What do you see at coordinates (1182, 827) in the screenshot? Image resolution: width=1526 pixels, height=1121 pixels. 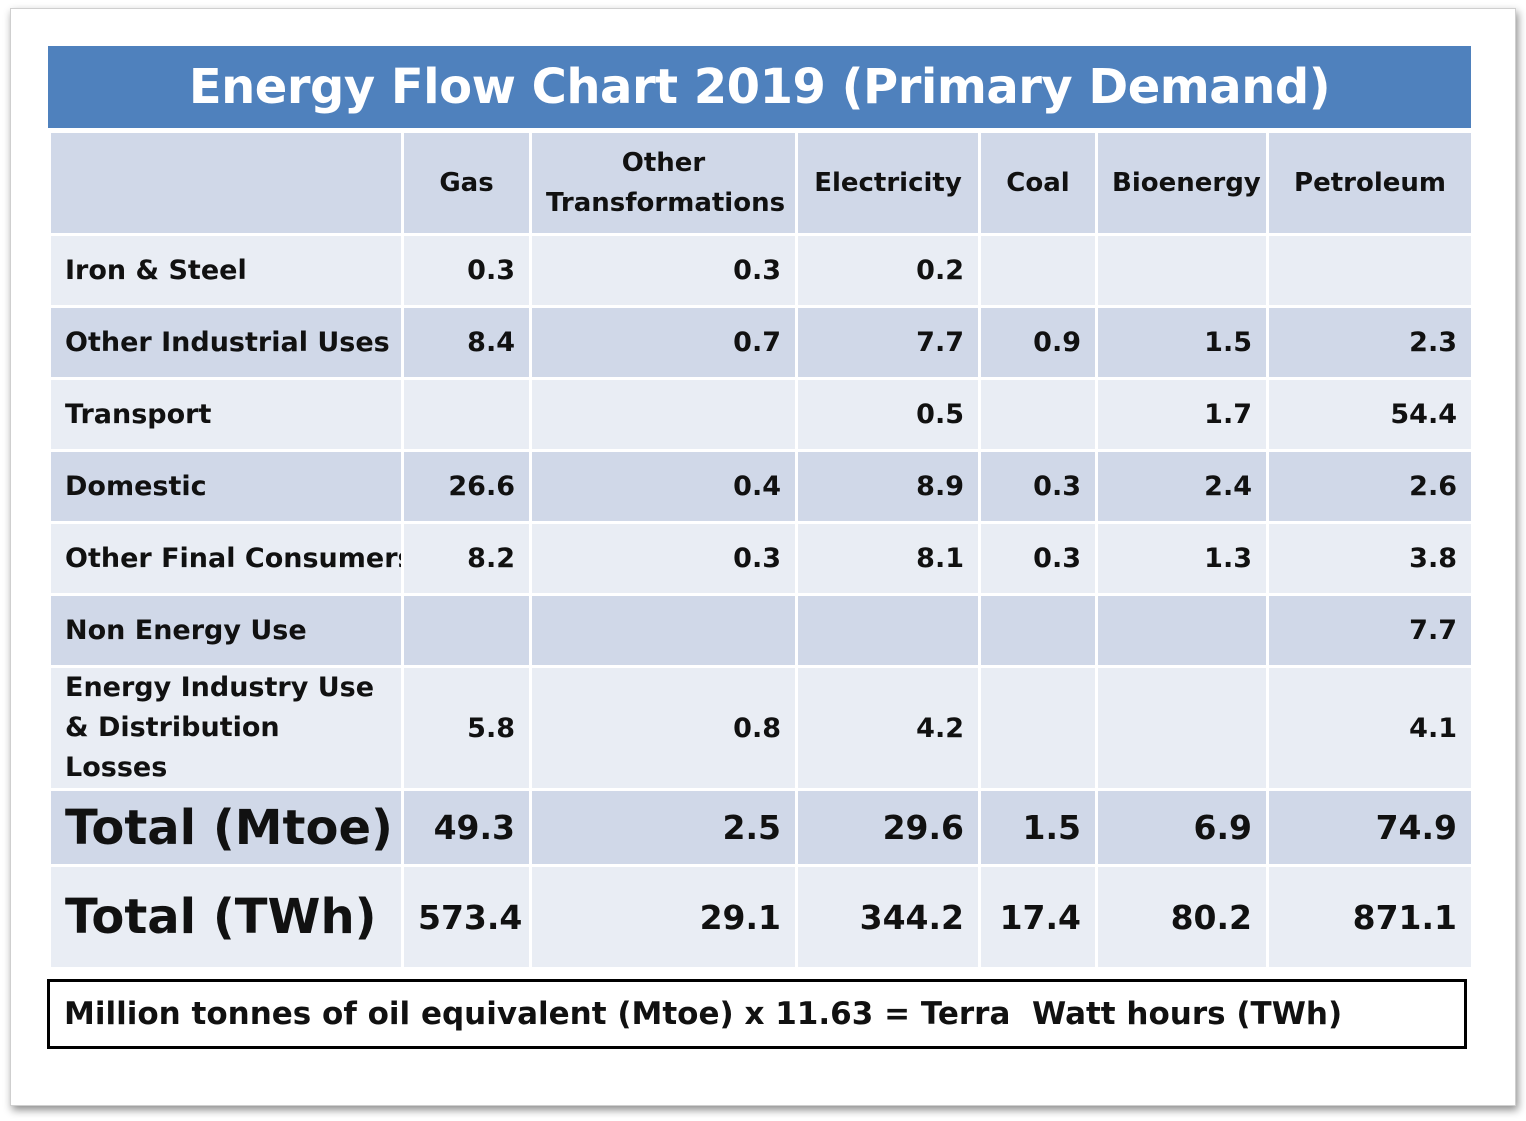 I see `table-cell: 6.9` at bounding box center [1182, 827].